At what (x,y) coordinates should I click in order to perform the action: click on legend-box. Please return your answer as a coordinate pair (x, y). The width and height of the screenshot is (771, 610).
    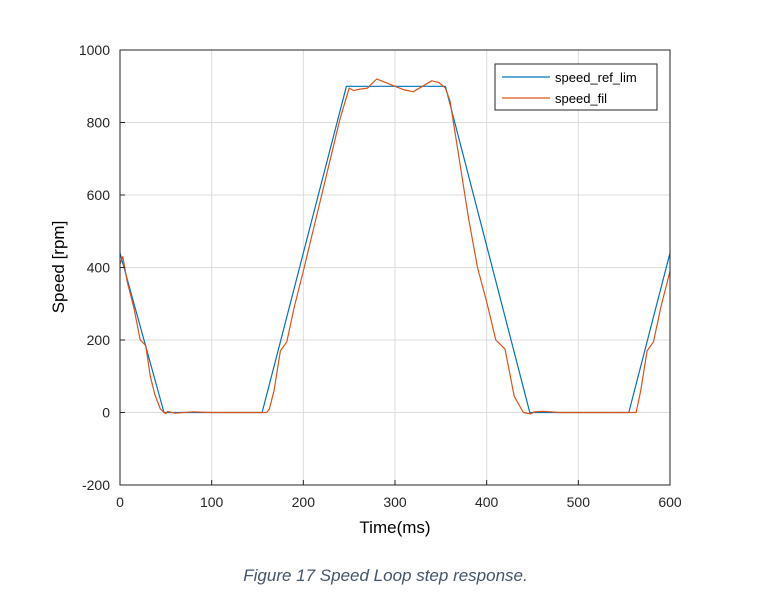
    Looking at the image, I should click on (576, 87).